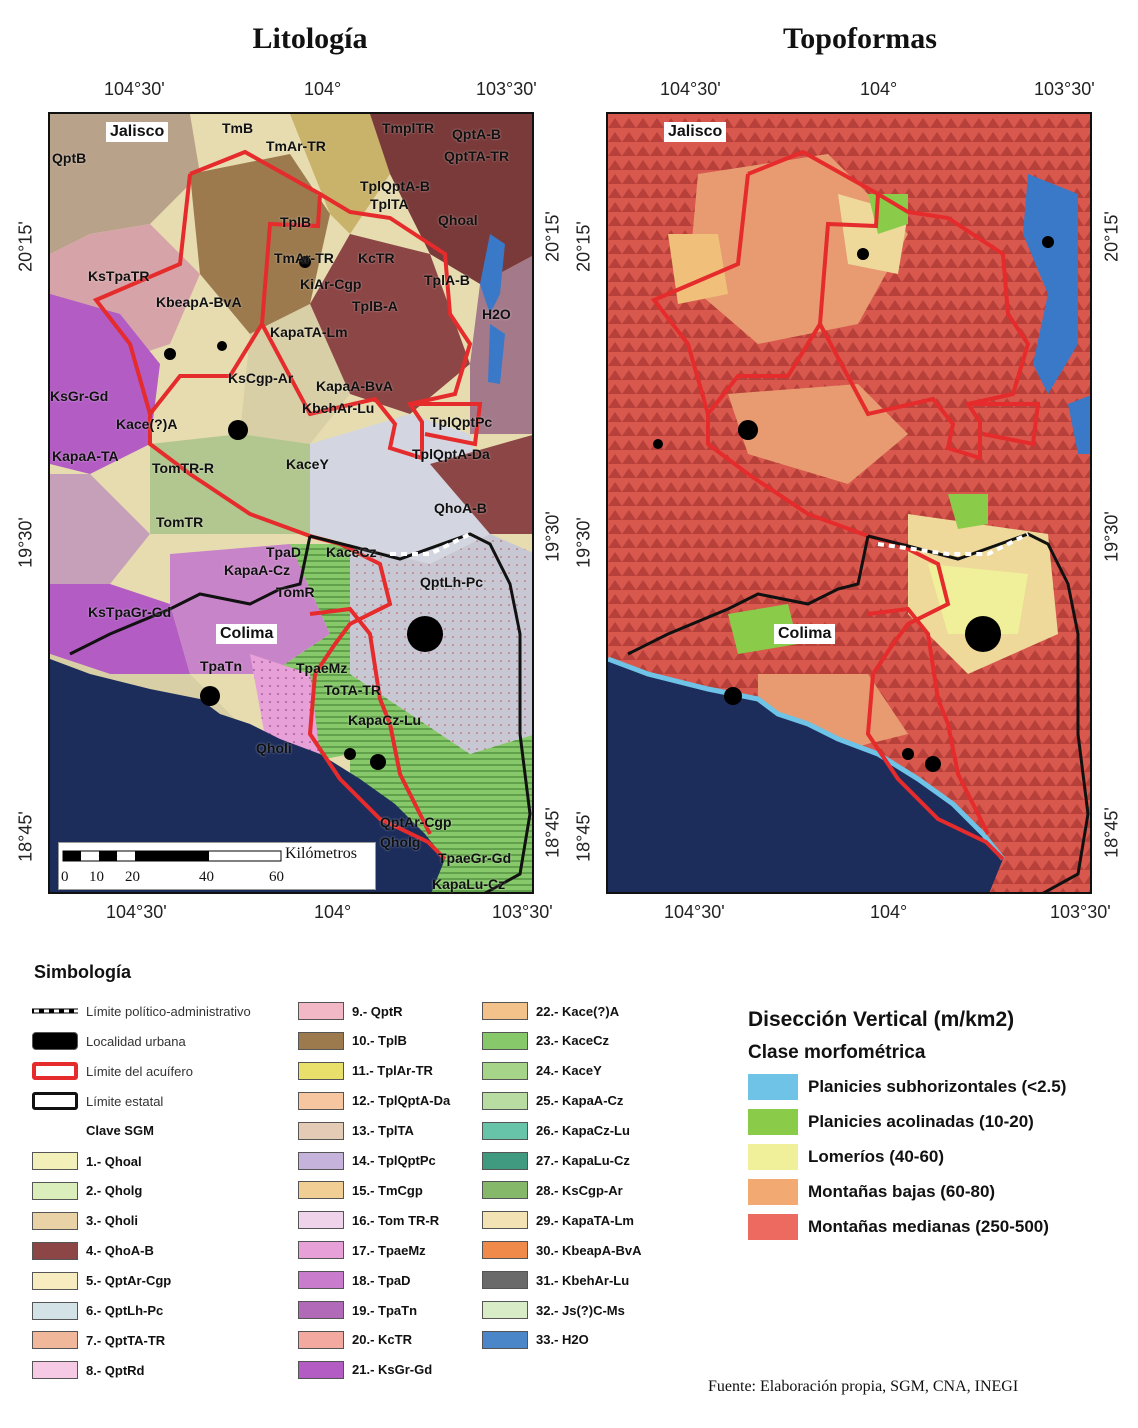 The image size is (1138, 1428). I want to click on geo-unit-label: KcTR, so click(376, 258).